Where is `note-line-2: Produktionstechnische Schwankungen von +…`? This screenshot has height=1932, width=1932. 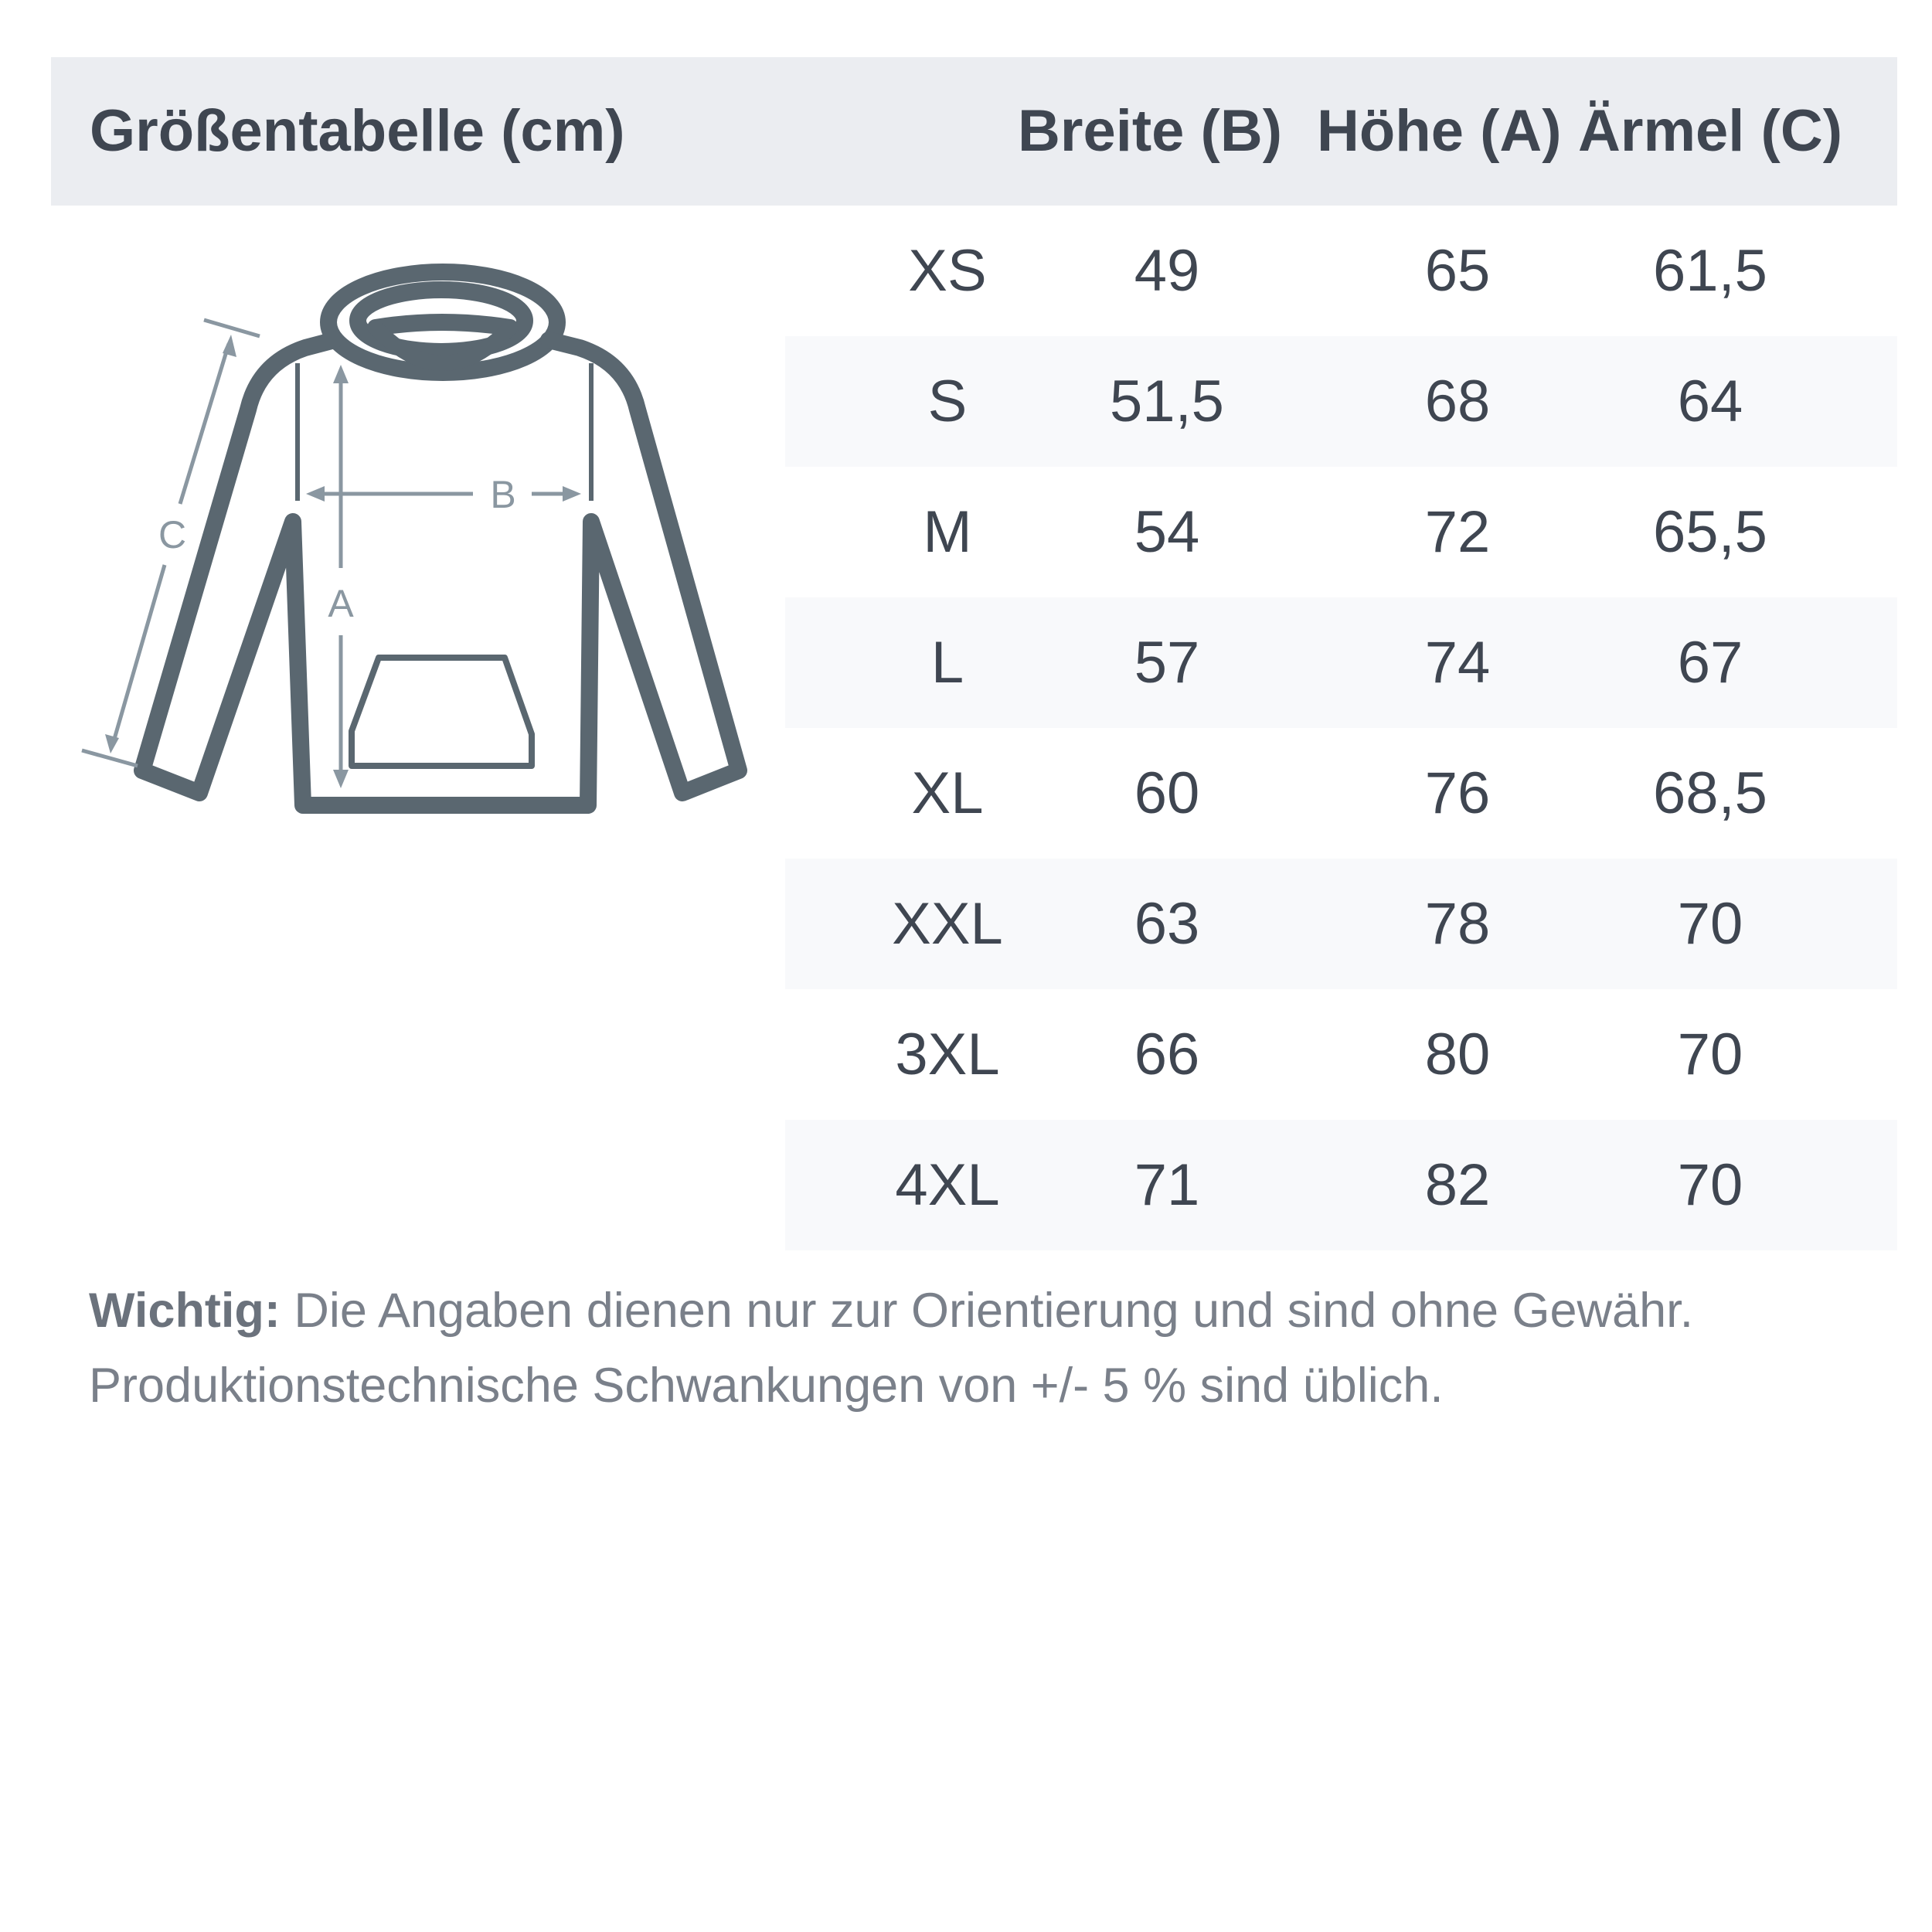
note-line-2: Produktionstechnische Schwankungen von +… is located at coordinates (766, 1386).